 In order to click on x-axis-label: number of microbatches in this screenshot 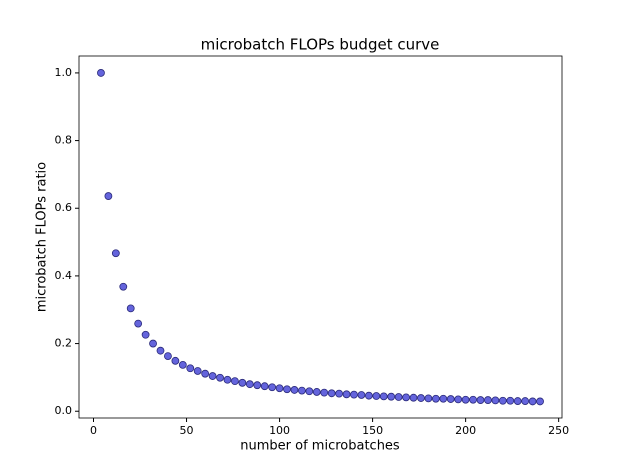, I will do `click(320, 446)`.